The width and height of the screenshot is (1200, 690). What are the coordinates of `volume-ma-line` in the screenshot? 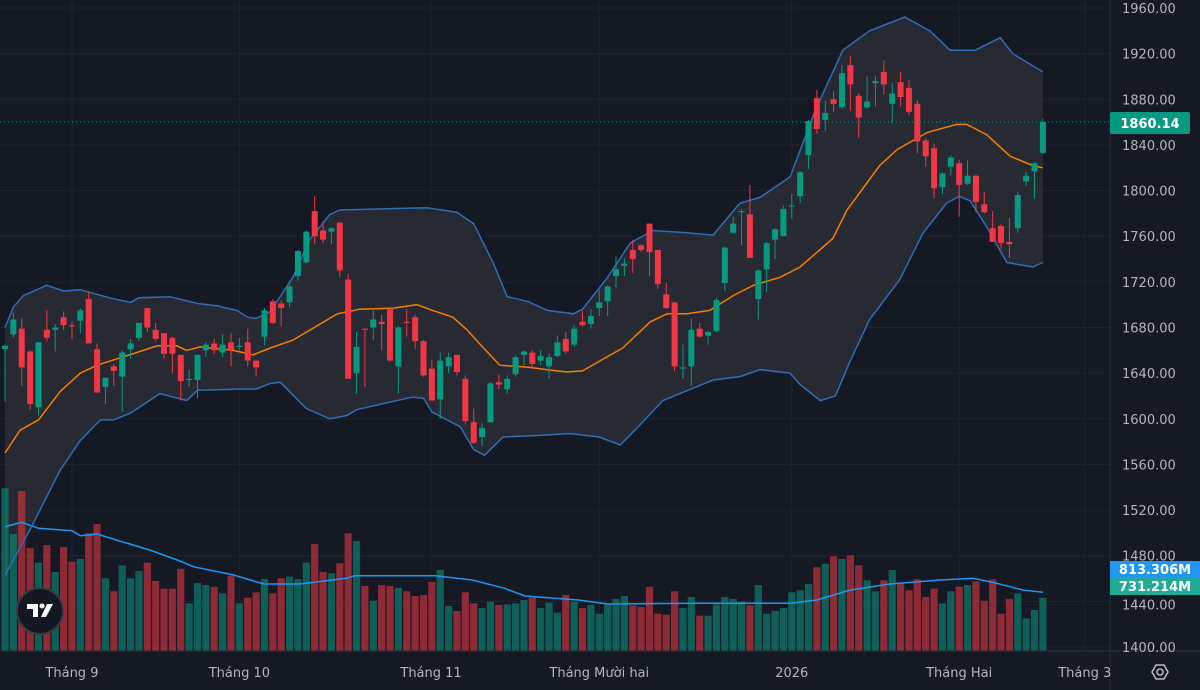 It's located at (523, 563).